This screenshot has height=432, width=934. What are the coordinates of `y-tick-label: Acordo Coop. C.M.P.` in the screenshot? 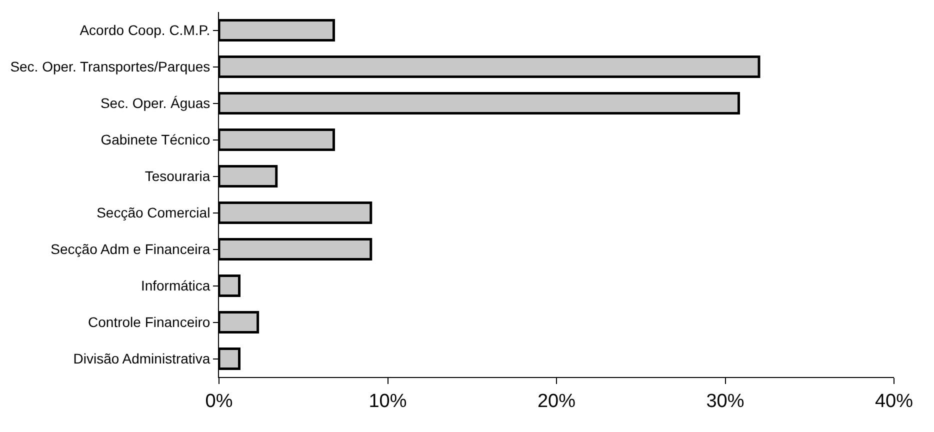 It's located at (145, 30).